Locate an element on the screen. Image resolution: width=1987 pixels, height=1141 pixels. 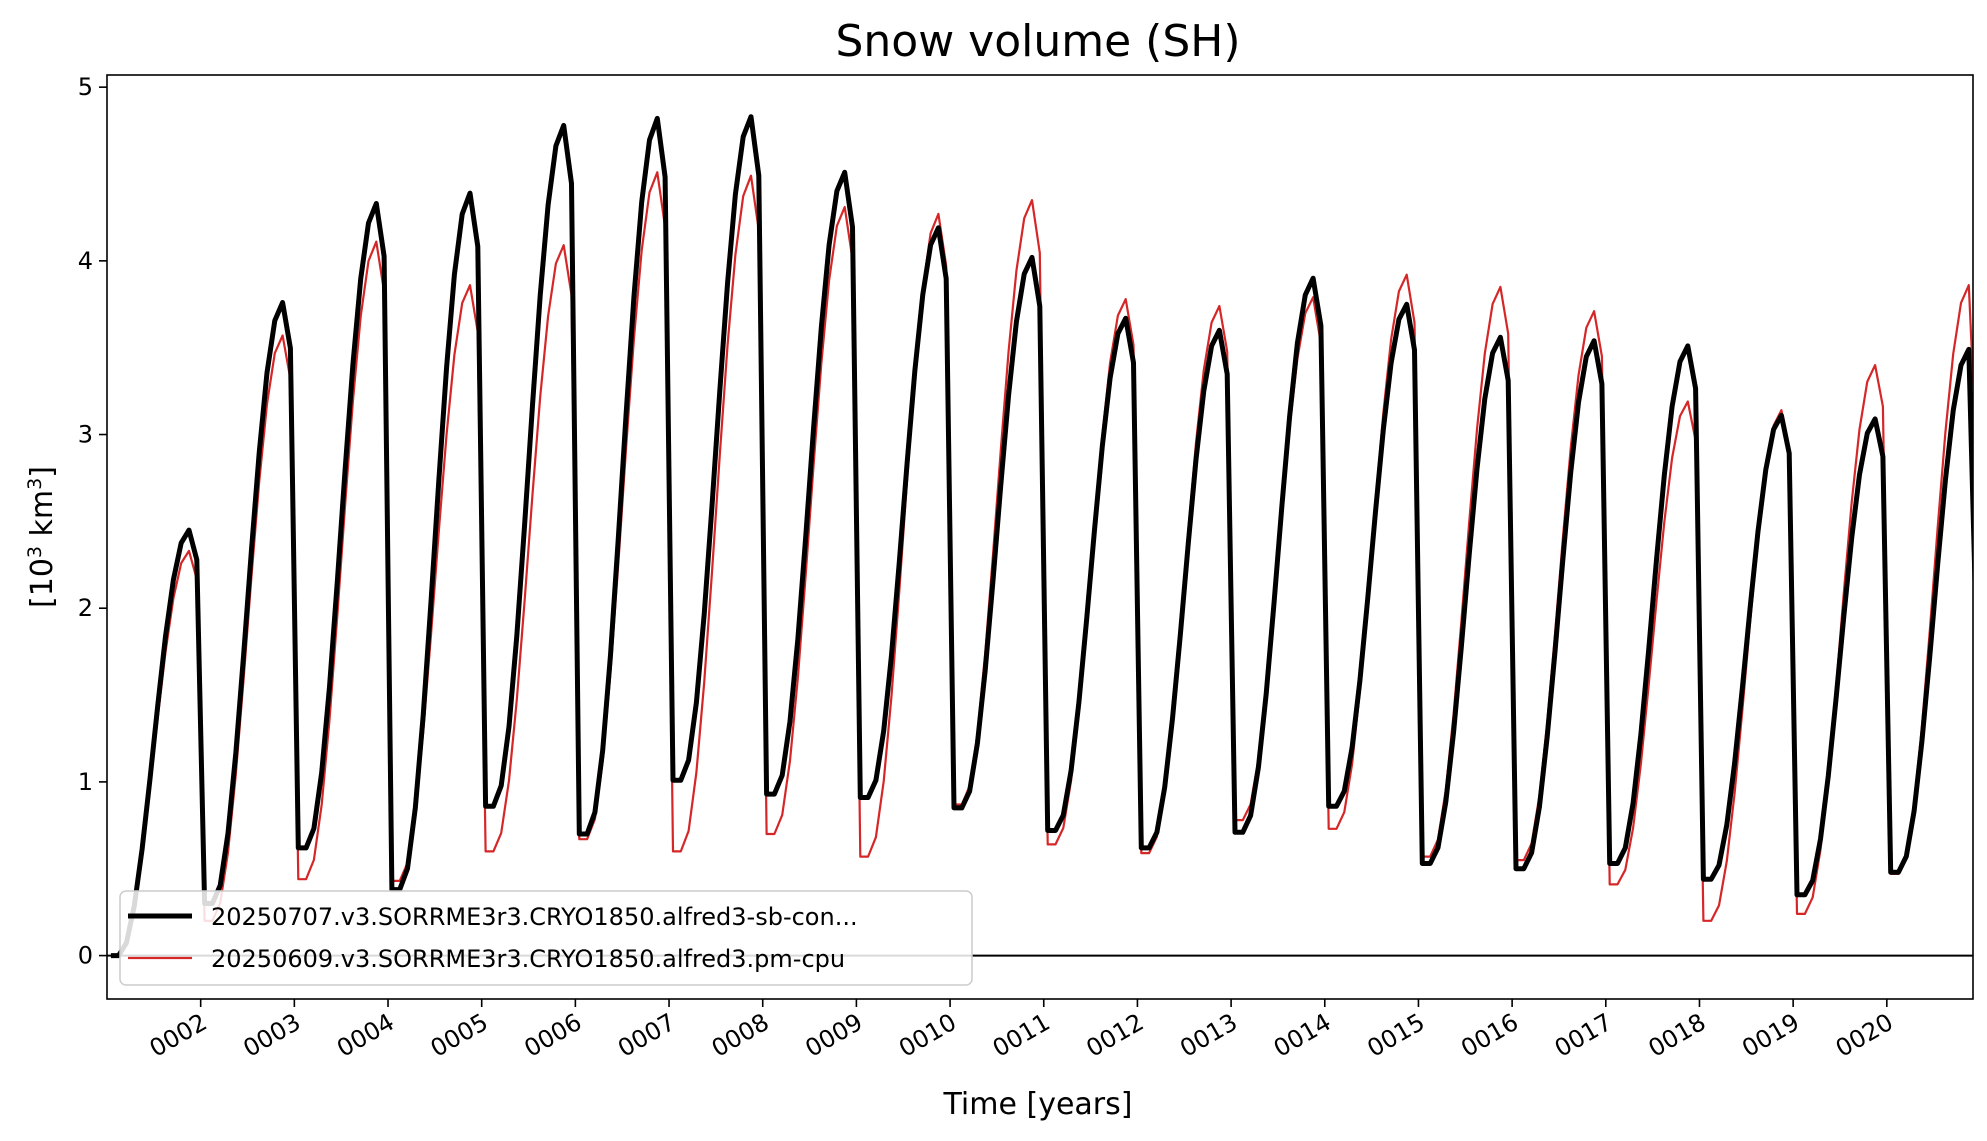
x-tick-label: 0011 is located at coordinates (1021, 1035).